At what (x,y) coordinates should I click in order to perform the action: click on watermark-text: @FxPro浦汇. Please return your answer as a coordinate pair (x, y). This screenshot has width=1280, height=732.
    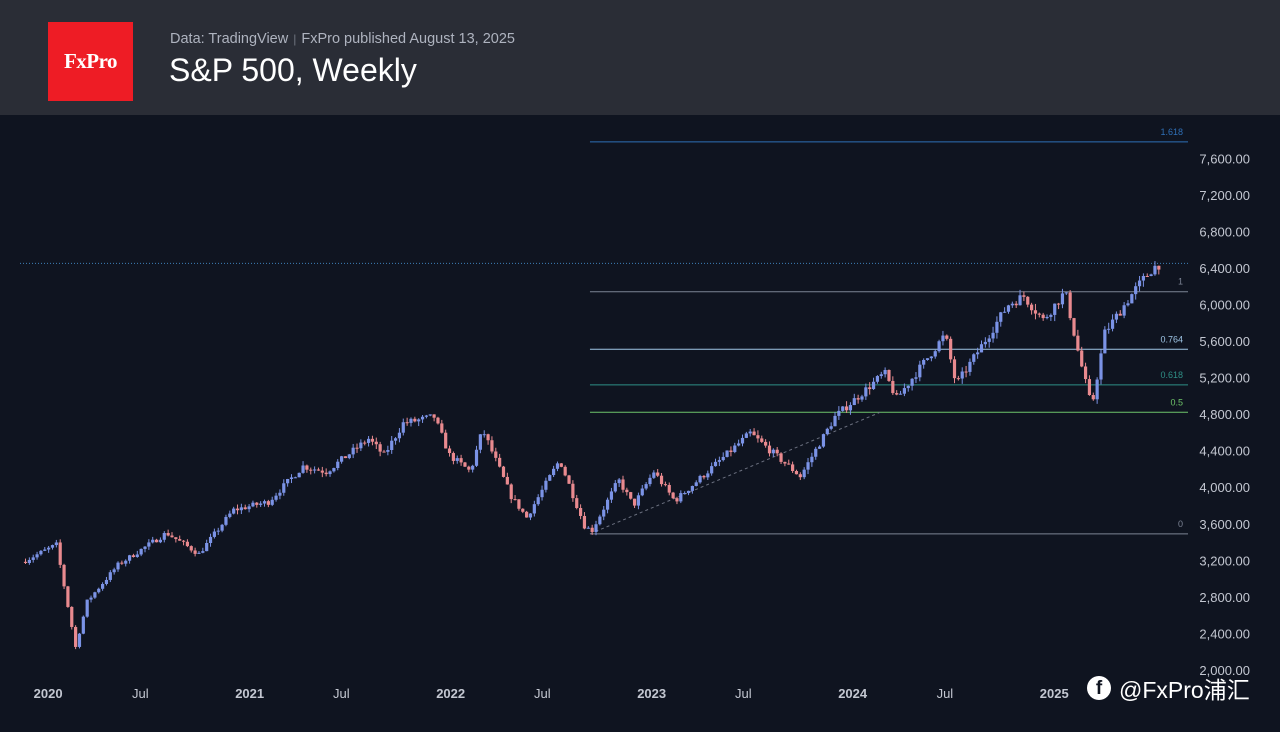
    Looking at the image, I should click on (1184, 690).